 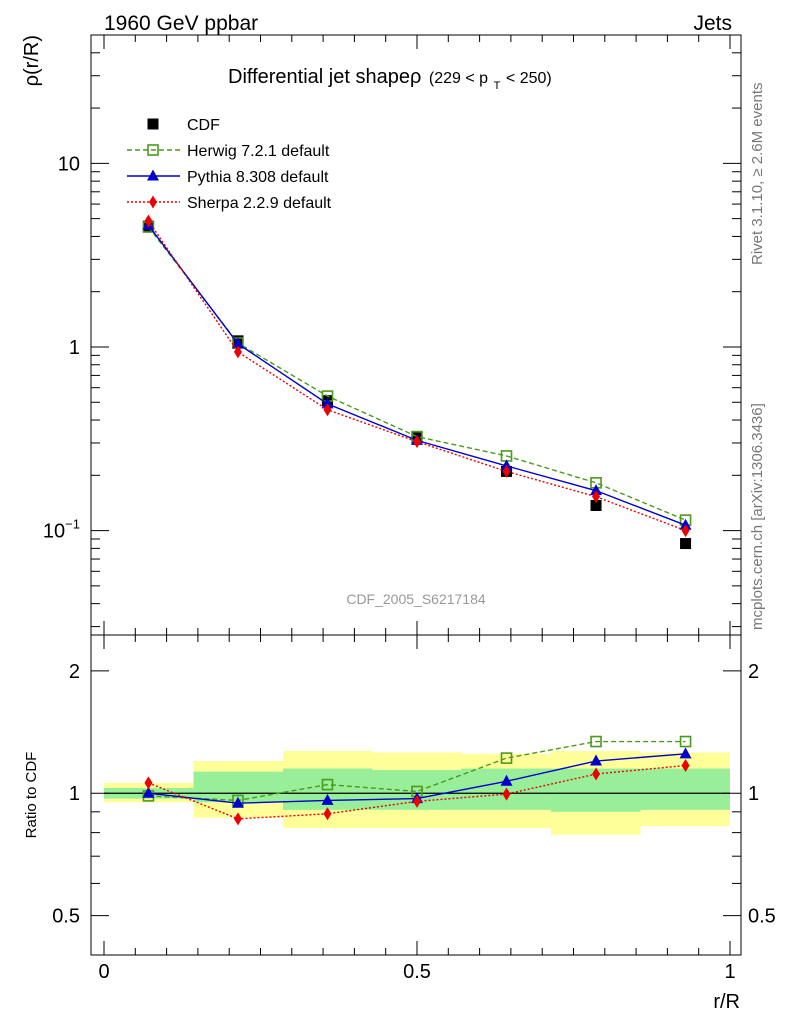 I want to click on x-tick-label: 0, so click(x=103, y=972).